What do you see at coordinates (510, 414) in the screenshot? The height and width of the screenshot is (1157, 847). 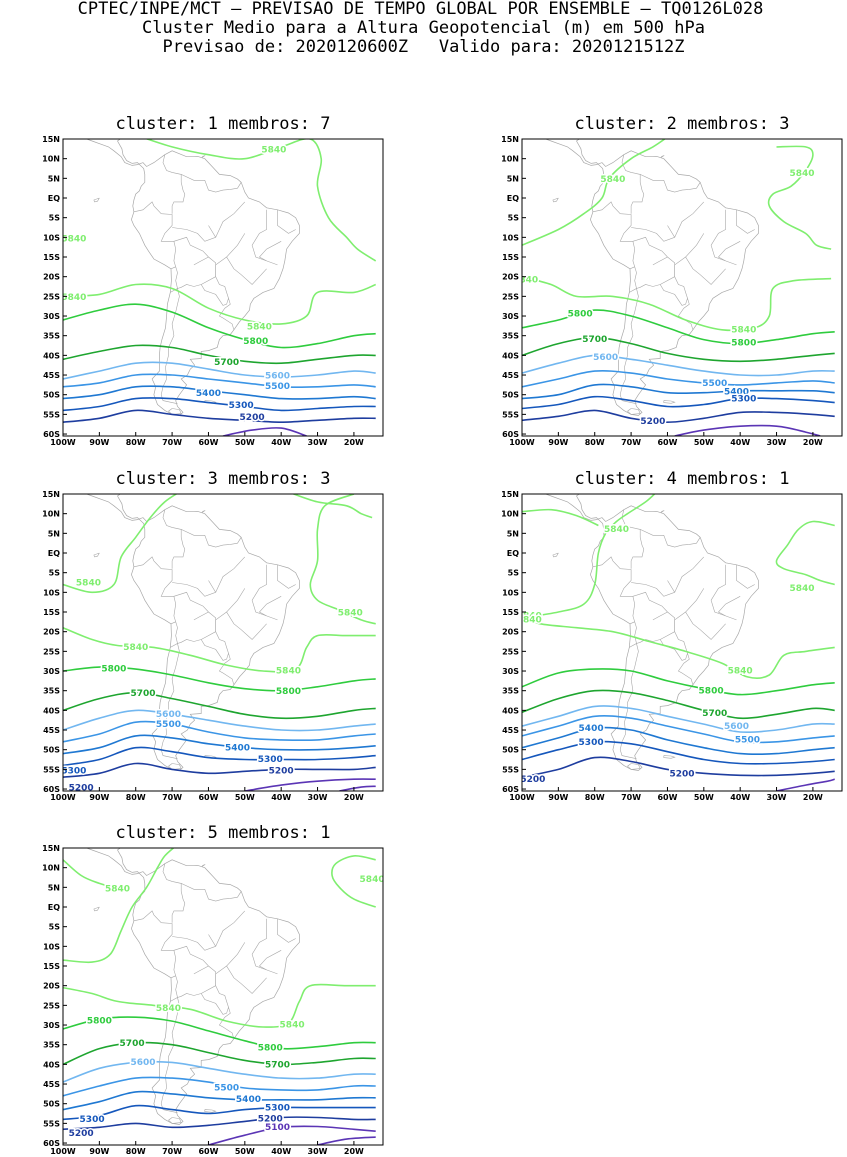 I see `lat-tick-label: 55S` at bounding box center [510, 414].